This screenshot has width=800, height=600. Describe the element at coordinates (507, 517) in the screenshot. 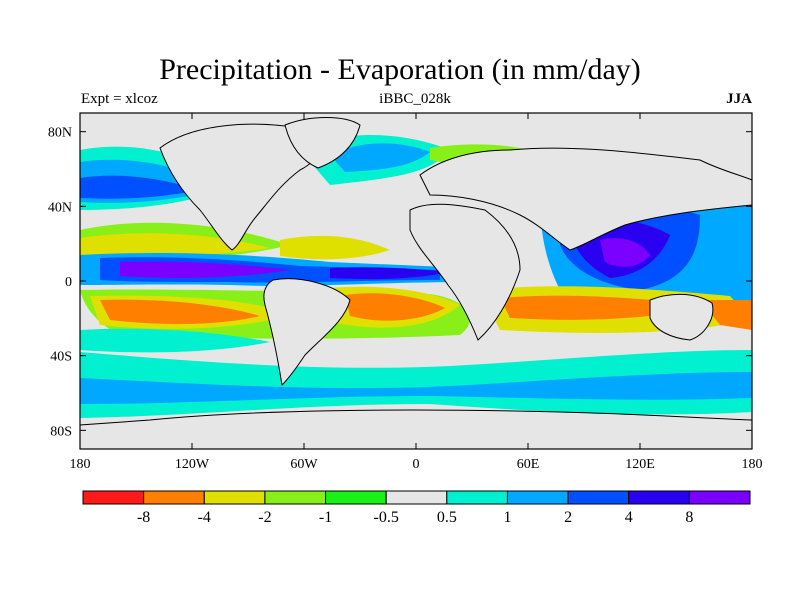

I see `colorbar-label: 1` at that location.